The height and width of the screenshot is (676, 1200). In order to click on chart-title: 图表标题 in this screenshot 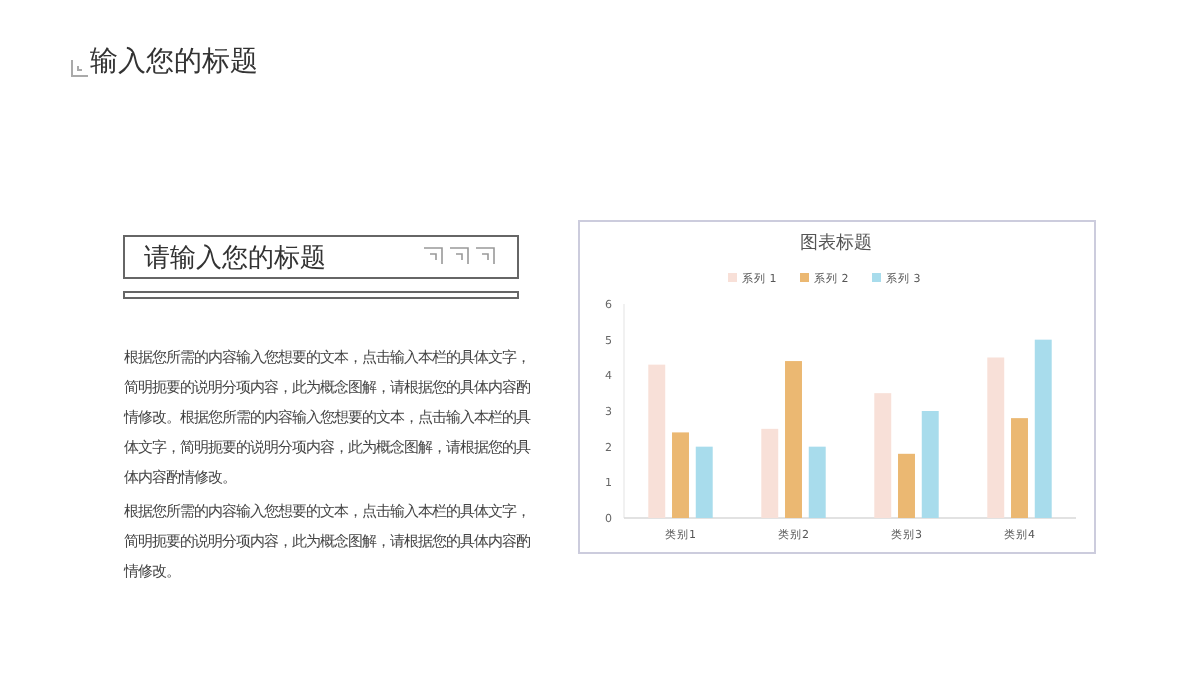, I will do `click(836, 243)`.